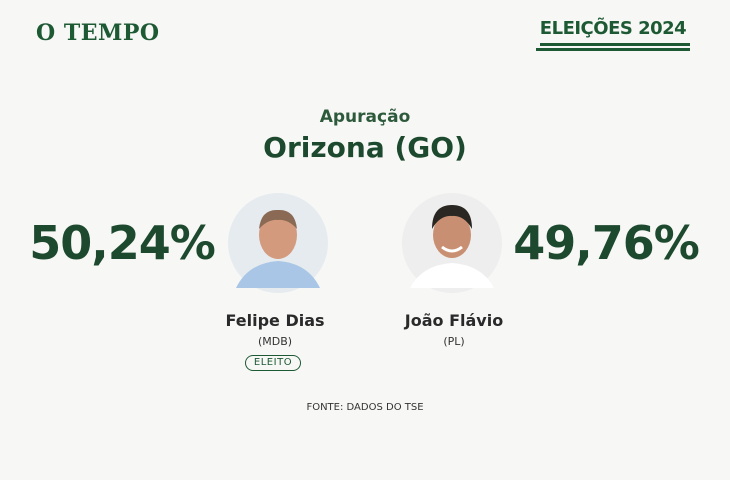 The image size is (730, 480). I want to click on source: FONTE: DADOS DO TSE, so click(365, 407).